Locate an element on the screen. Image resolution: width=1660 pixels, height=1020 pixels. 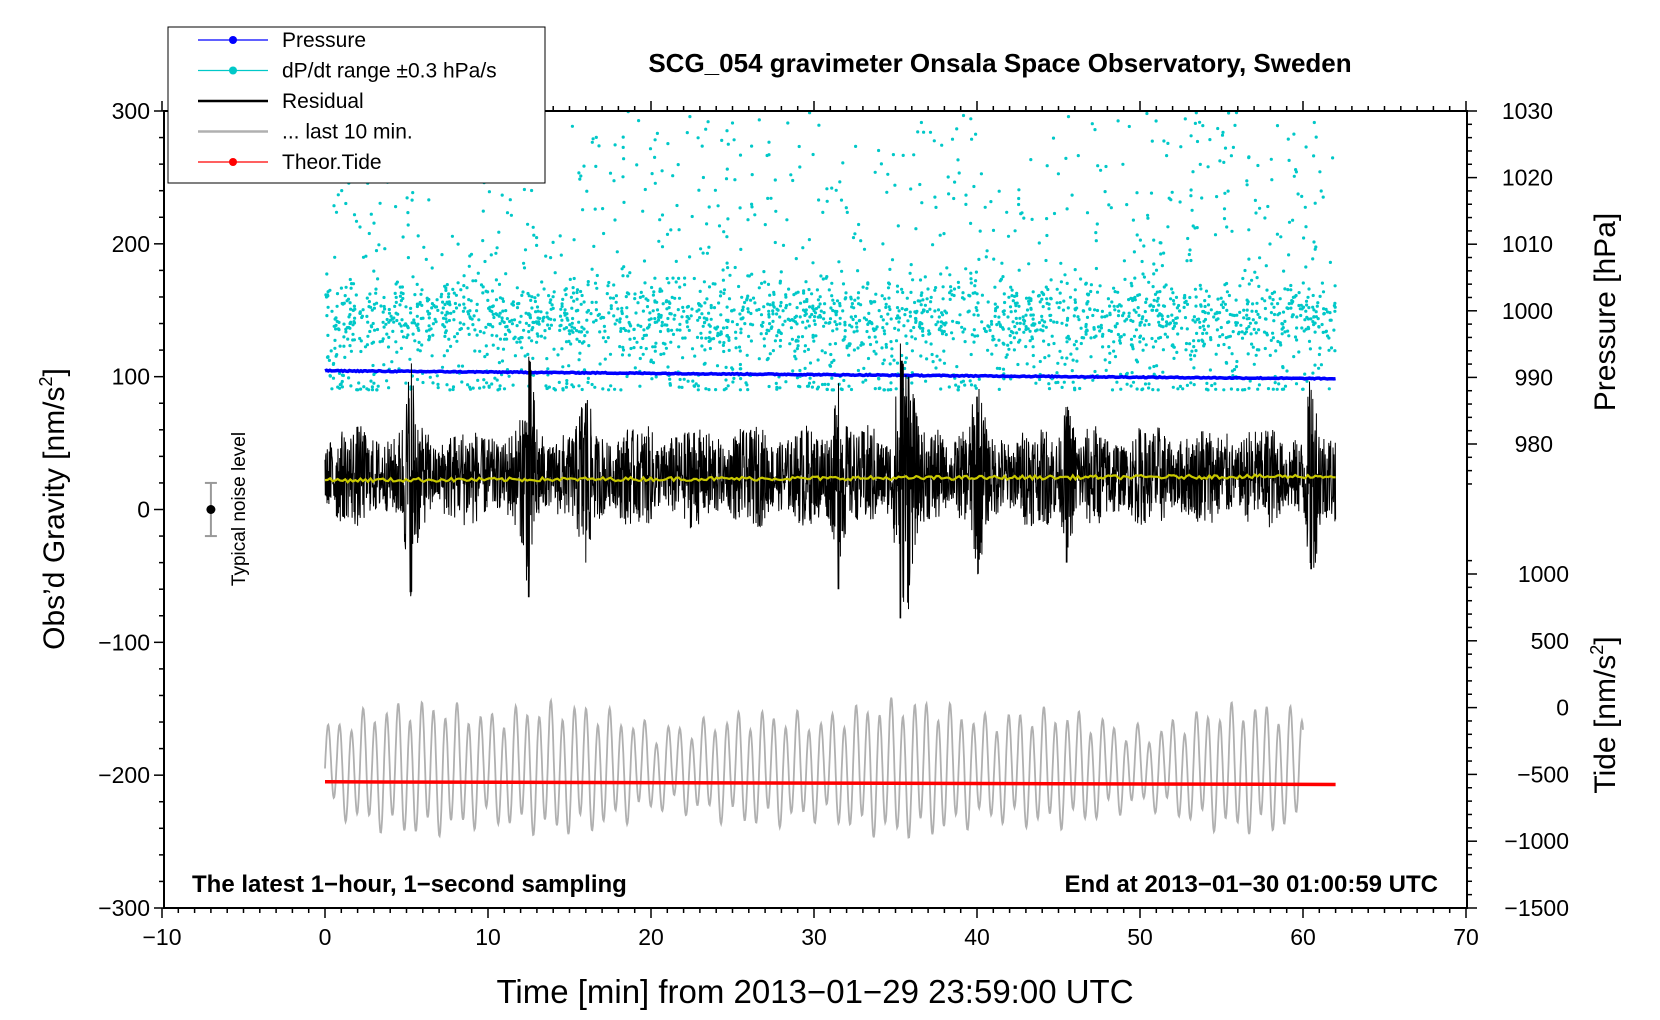
annotation-end-time: End at 2013−01−30 01:00:59 UTC is located at coordinates (1251, 884).